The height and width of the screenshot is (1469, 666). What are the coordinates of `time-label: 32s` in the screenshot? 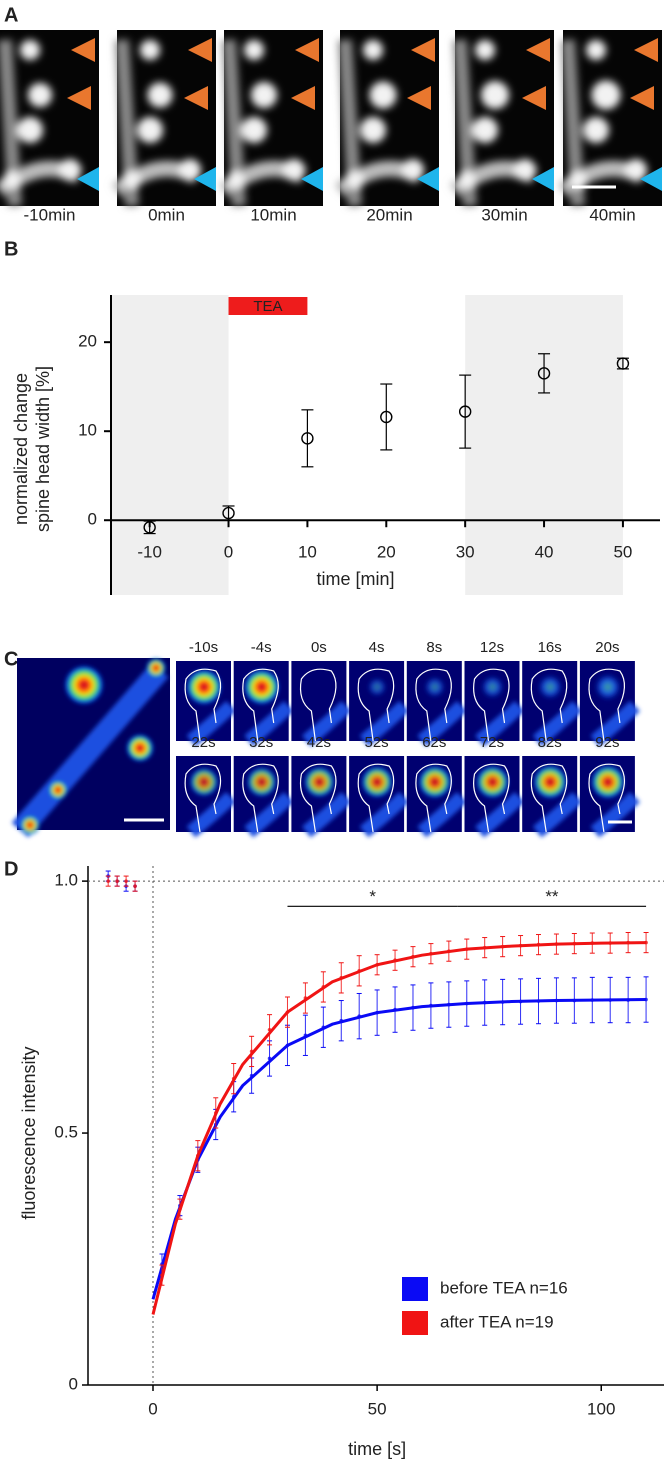 It's located at (261, 742).